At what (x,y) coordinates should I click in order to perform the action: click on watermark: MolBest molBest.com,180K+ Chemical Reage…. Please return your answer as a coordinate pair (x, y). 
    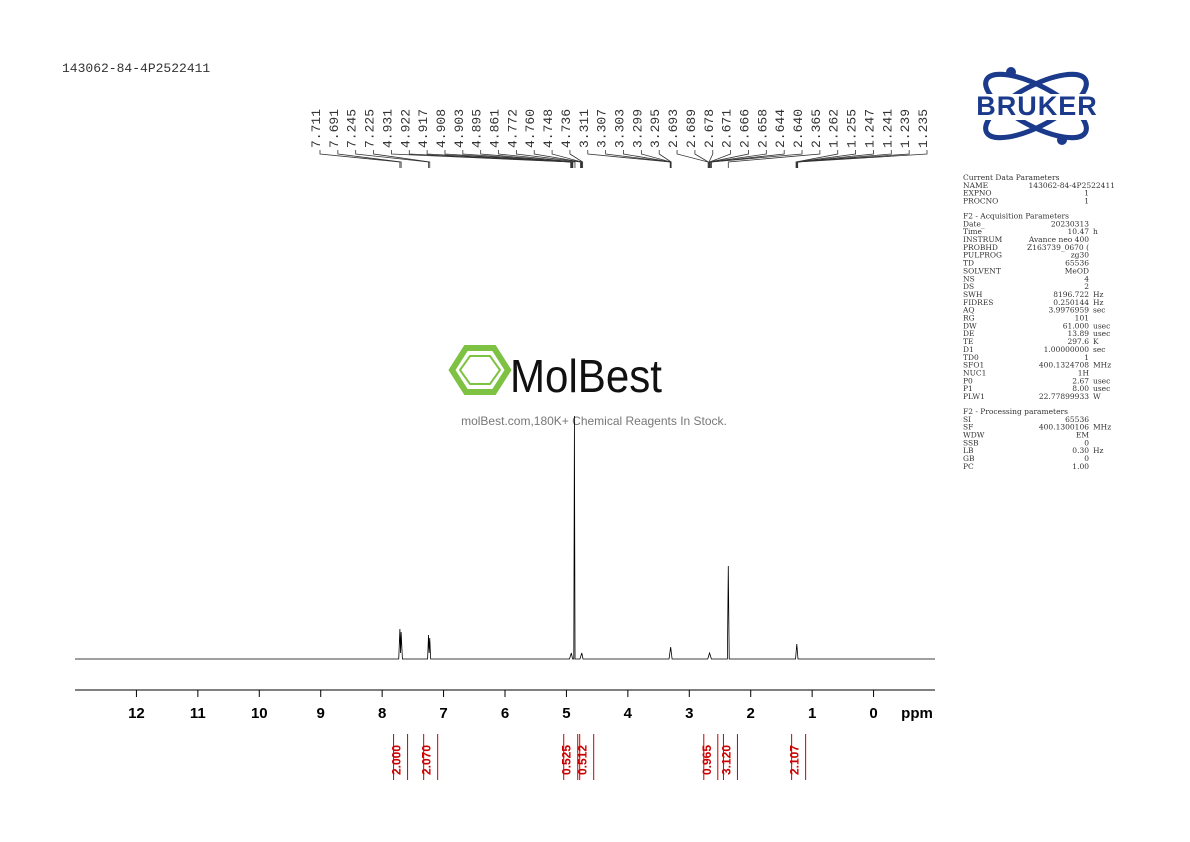
    Looking at the image, I should click on (587, 386).